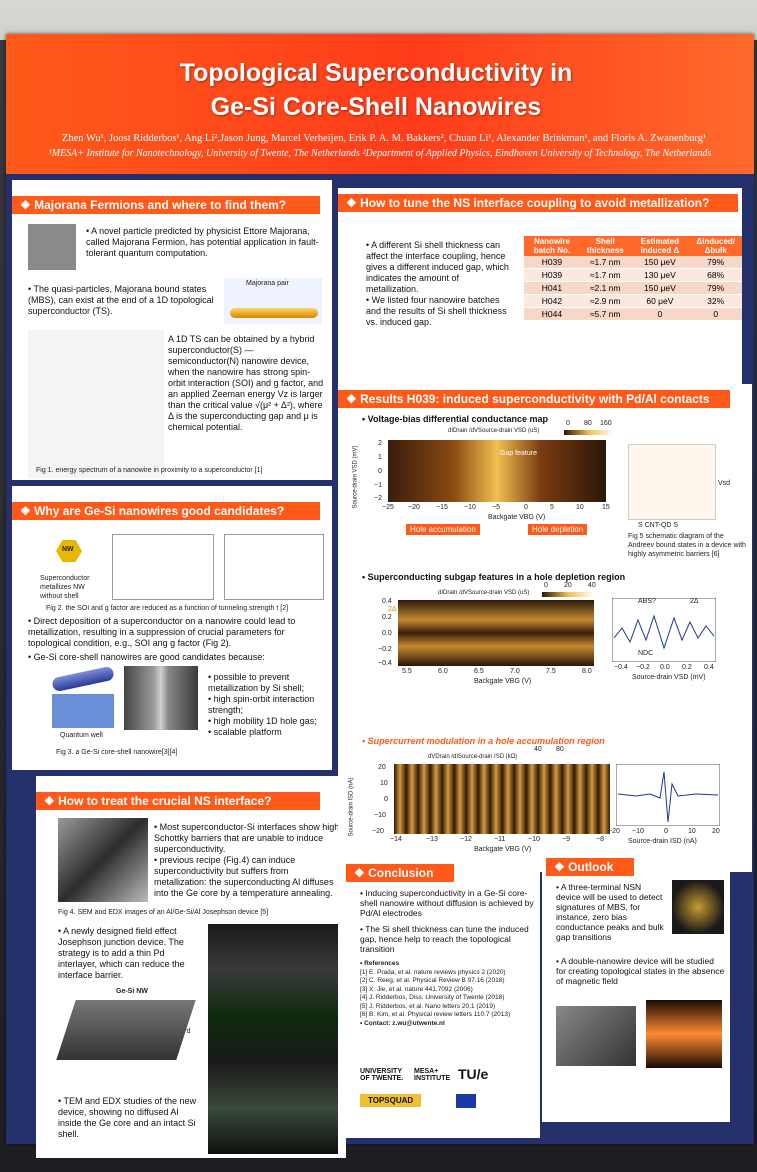  Describe the element at coordinates (552, 288) in the screenshot. I see `cell: H041` at that location.